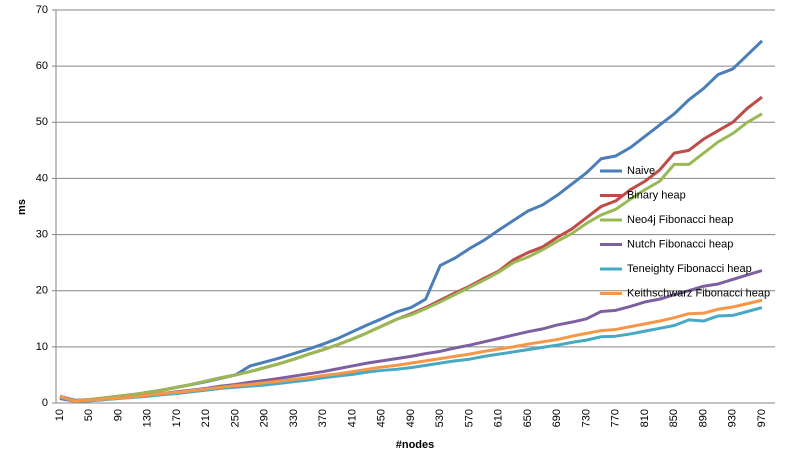 The width and height of the screenshot is (790, 464). I want to click on y-axis-title: ms, so click(22, 207).